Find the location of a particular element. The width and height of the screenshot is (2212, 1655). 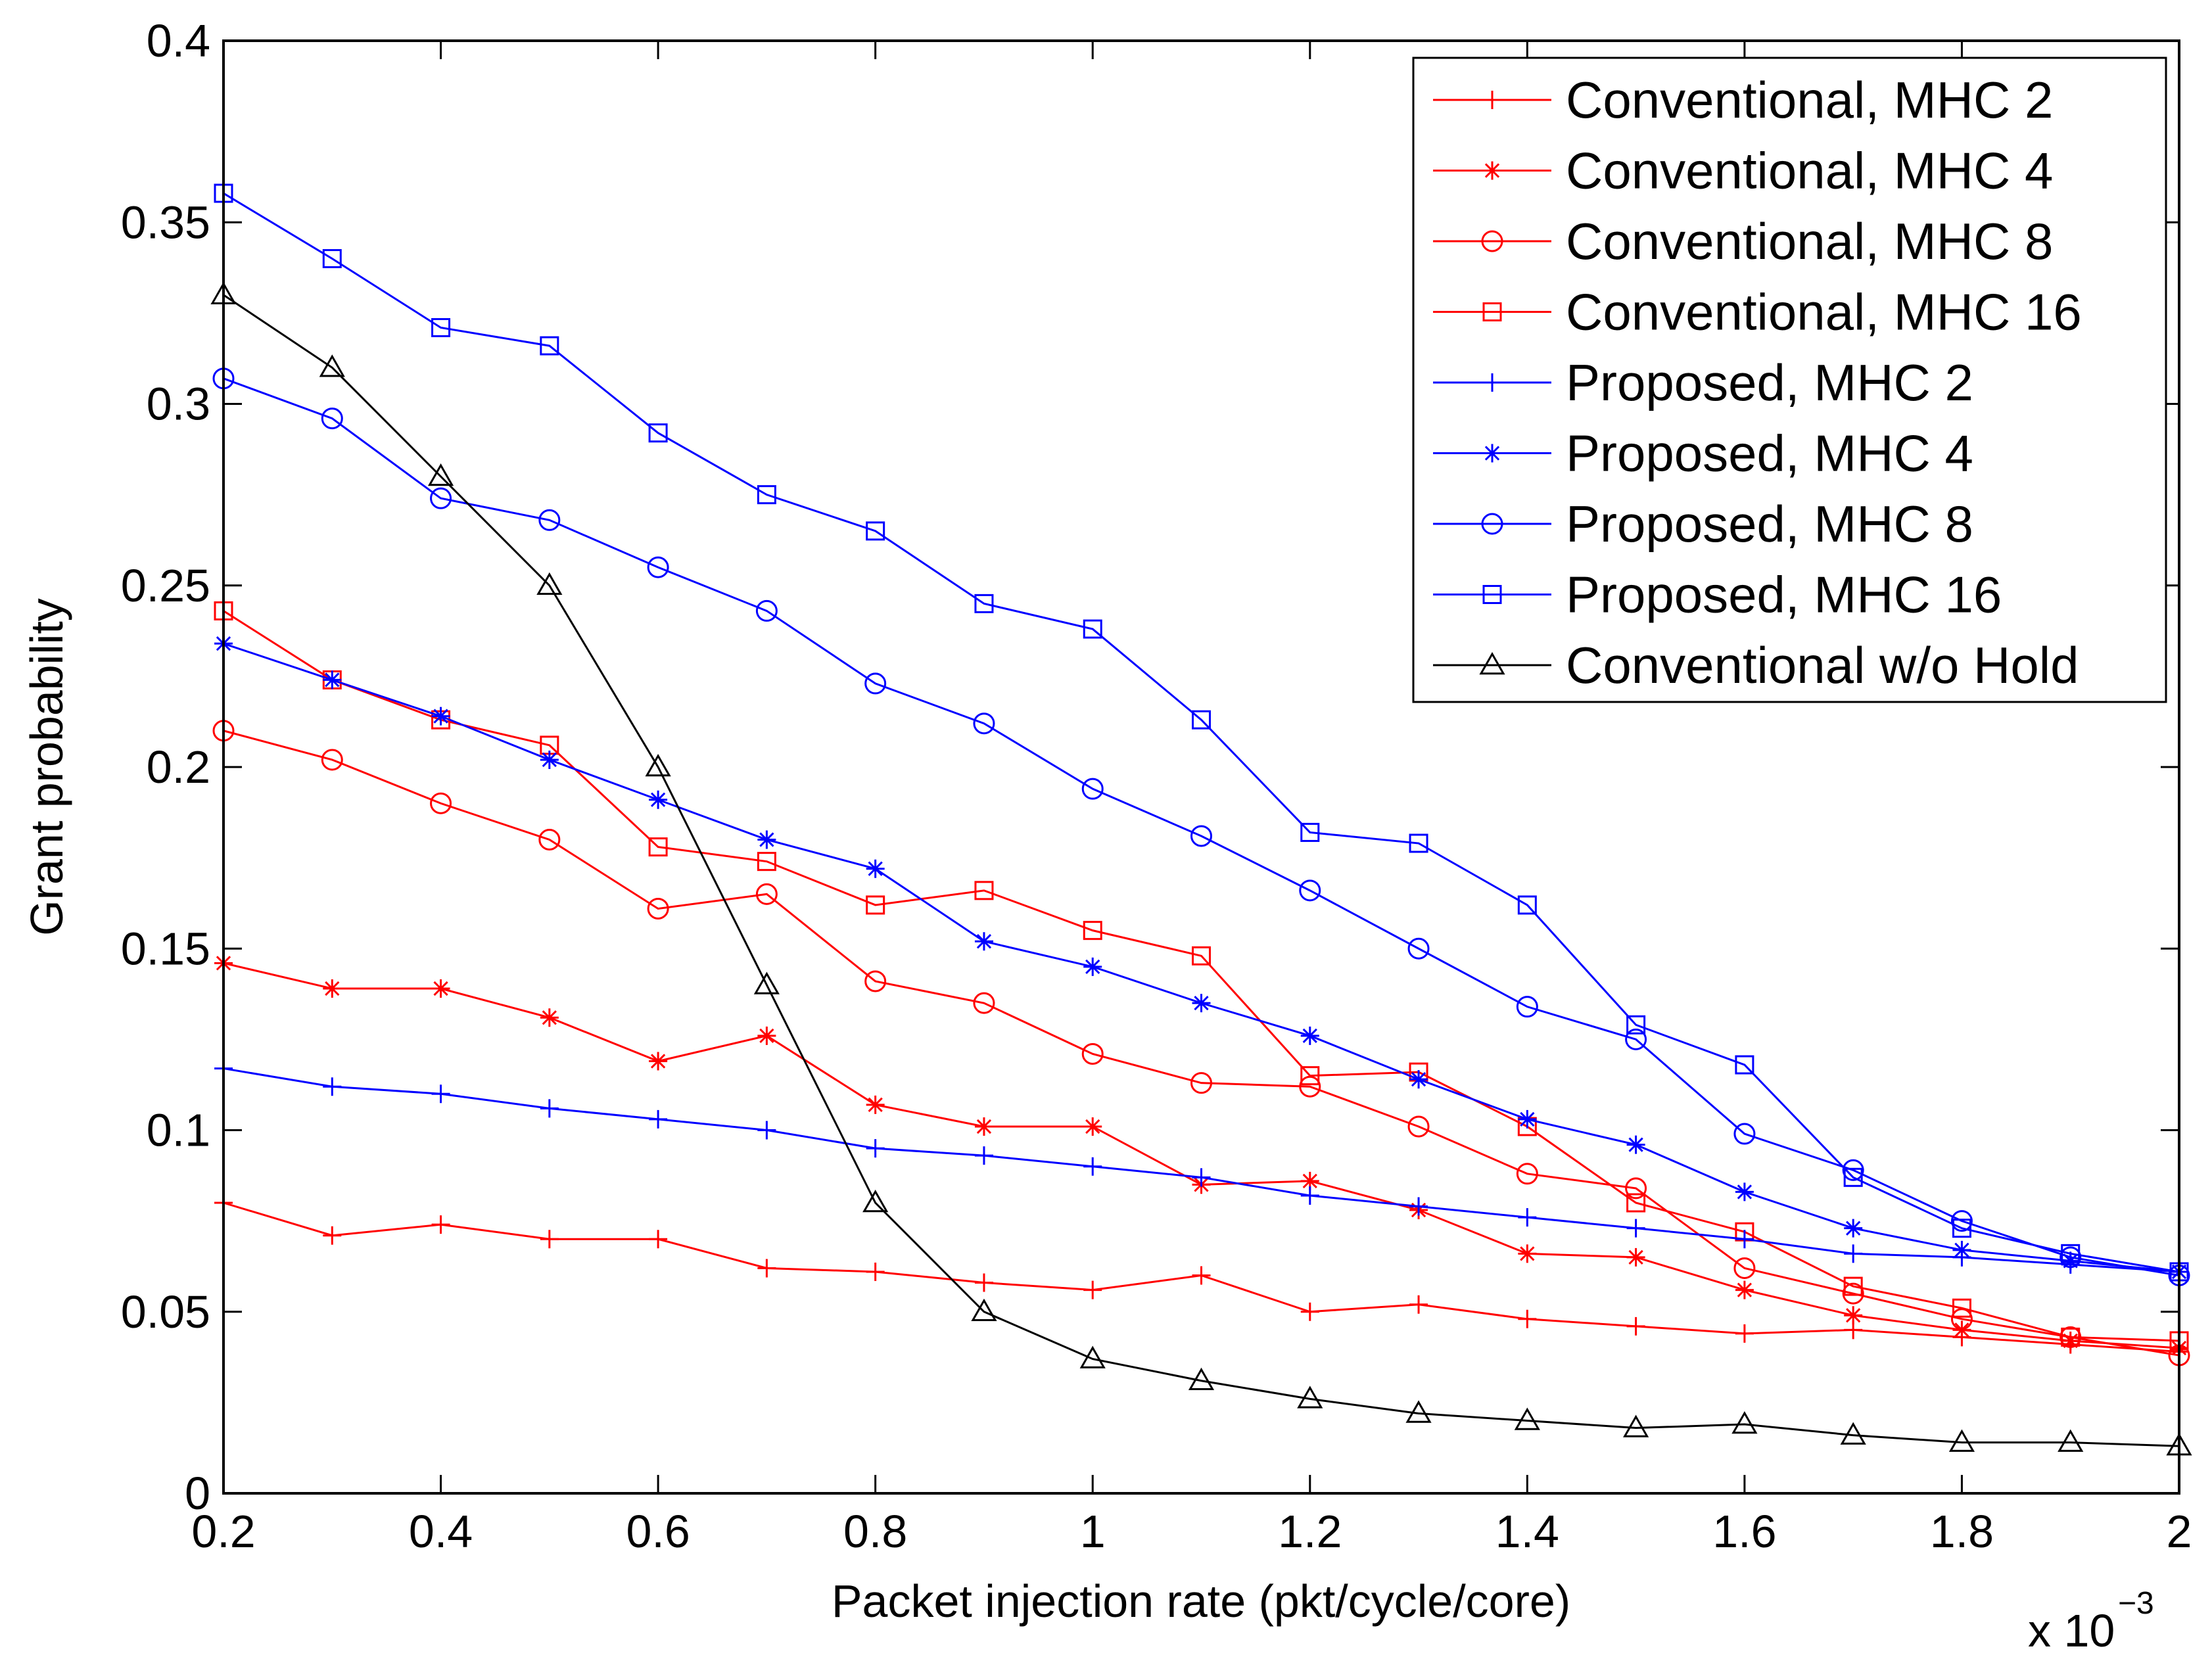

legend-label: Proposed, MHC 2 is located at coordinates (1769, 383).